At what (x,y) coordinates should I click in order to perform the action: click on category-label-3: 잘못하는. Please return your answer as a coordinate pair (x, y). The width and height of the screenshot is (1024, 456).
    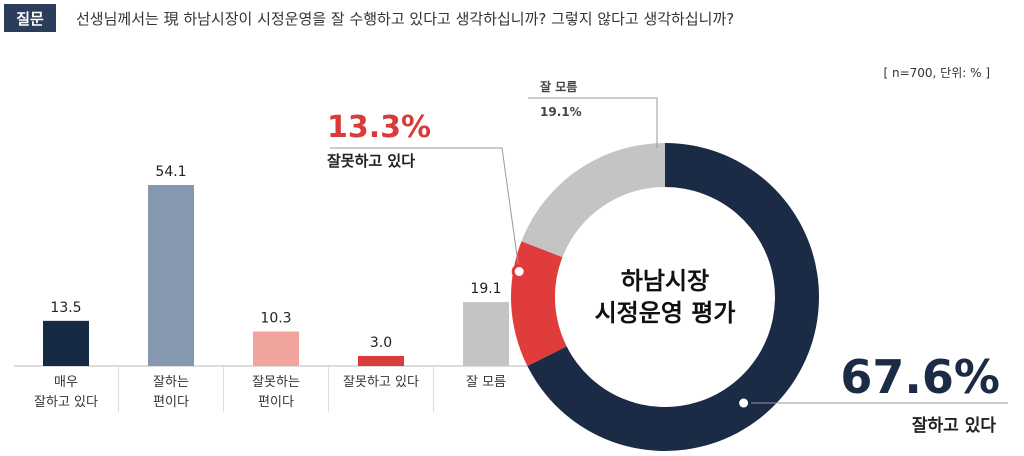
    Looking at the image, I should click on (276, 382).